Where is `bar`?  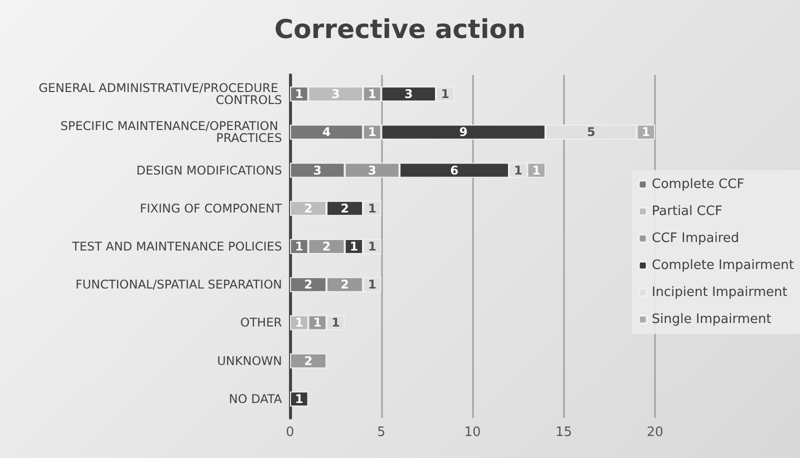 bar is located at coordinates (308, 360).